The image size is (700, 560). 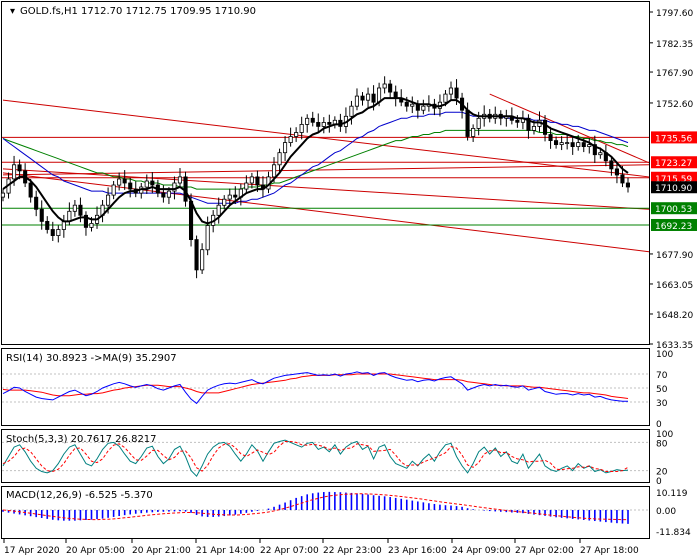 I want to click on rsi-pane, so click(x=325, y=387).